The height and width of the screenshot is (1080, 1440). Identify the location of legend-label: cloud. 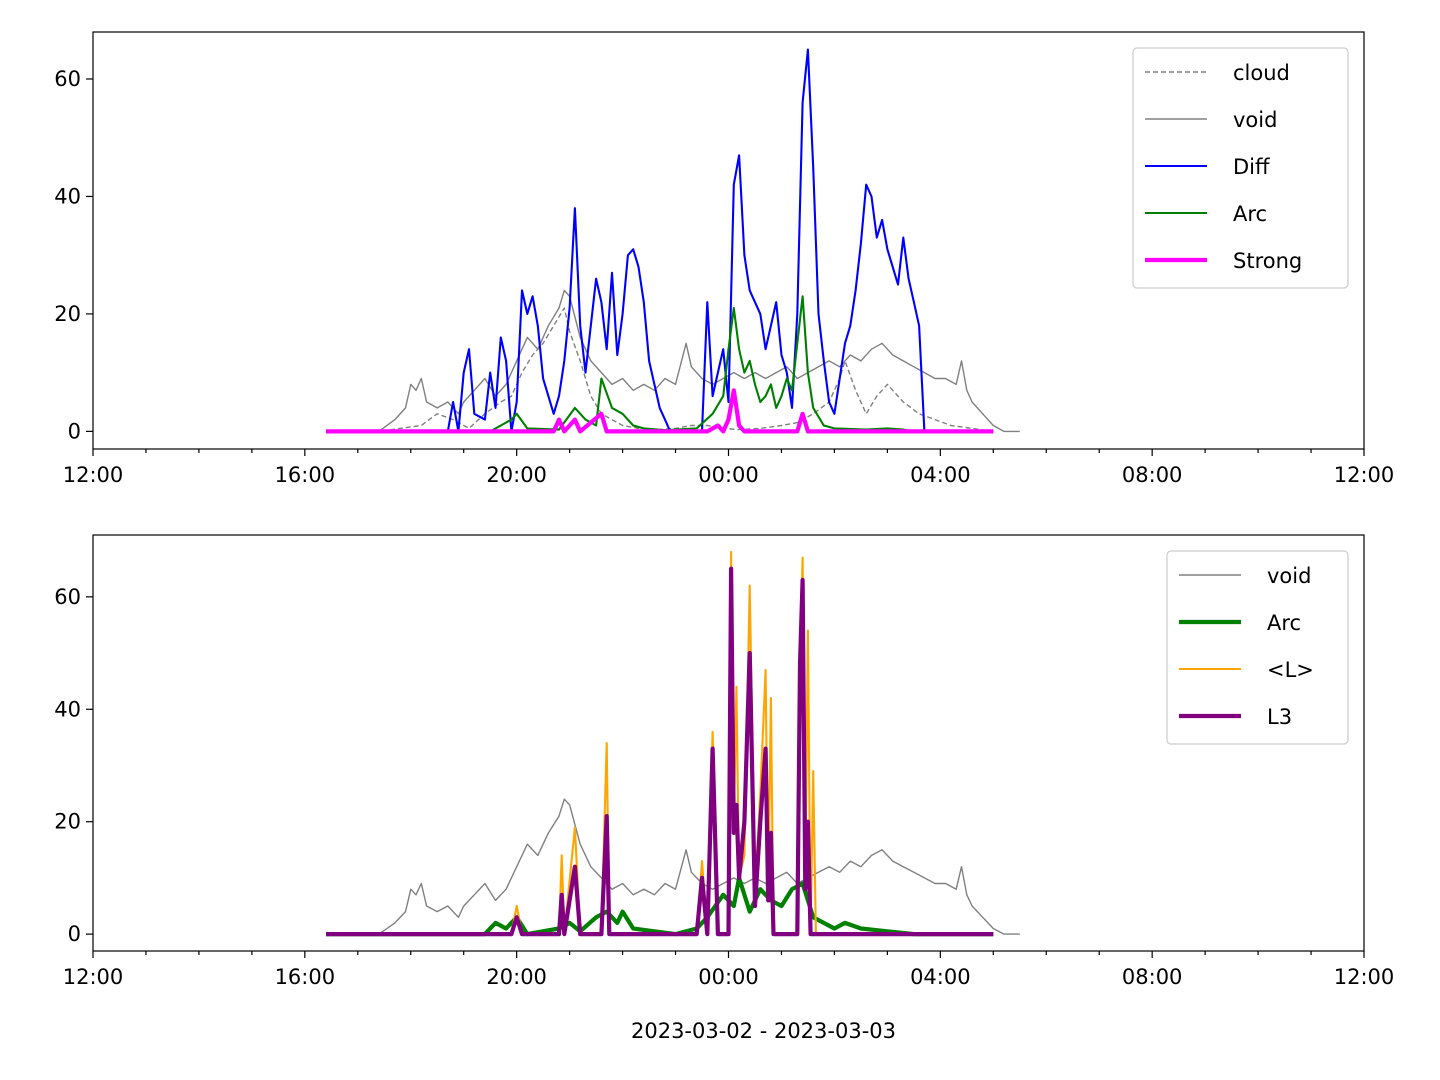
(1261, 73).